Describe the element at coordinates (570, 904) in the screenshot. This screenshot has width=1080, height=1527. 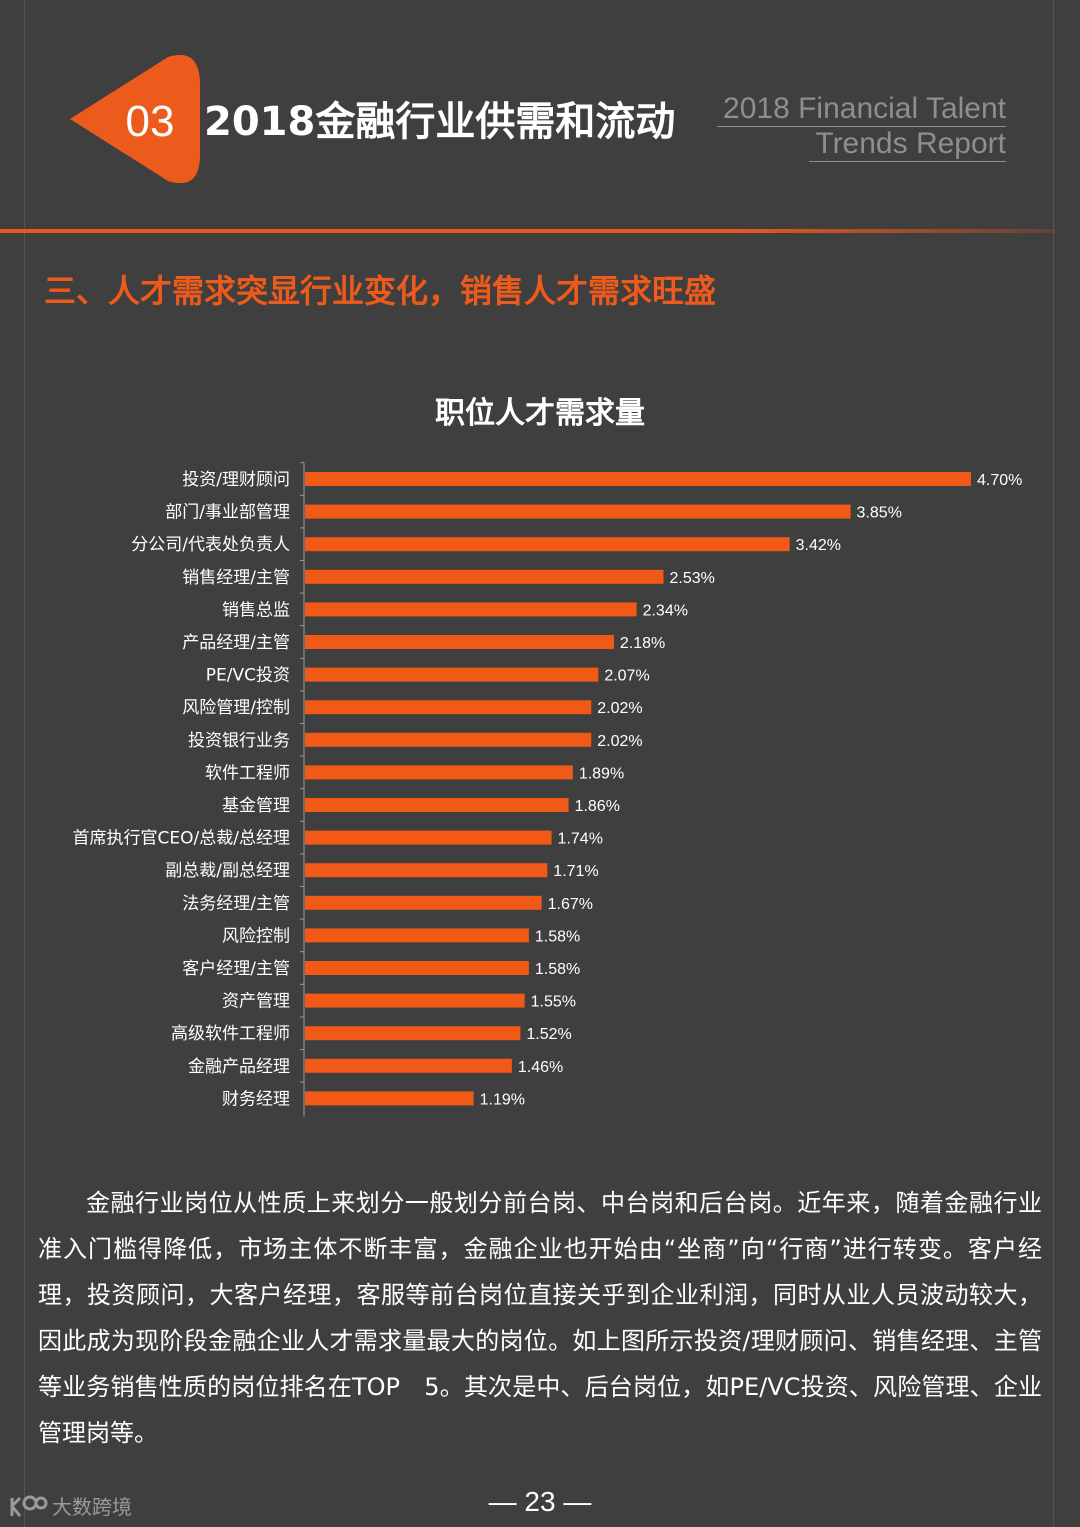
I see `value-label: 1.67%` at that location.